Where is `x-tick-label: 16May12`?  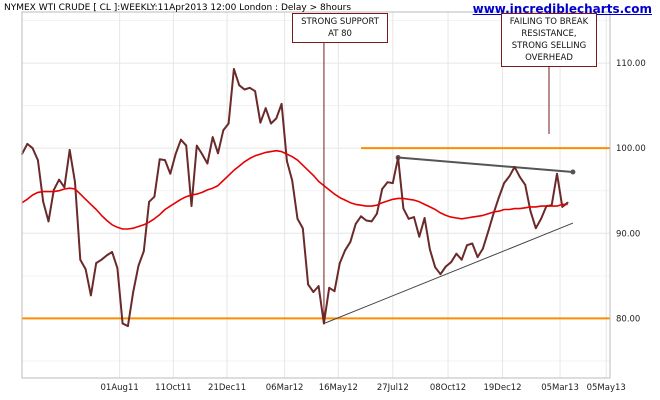 x-tick-label: 16May12 is located at coordinates (338, 388).